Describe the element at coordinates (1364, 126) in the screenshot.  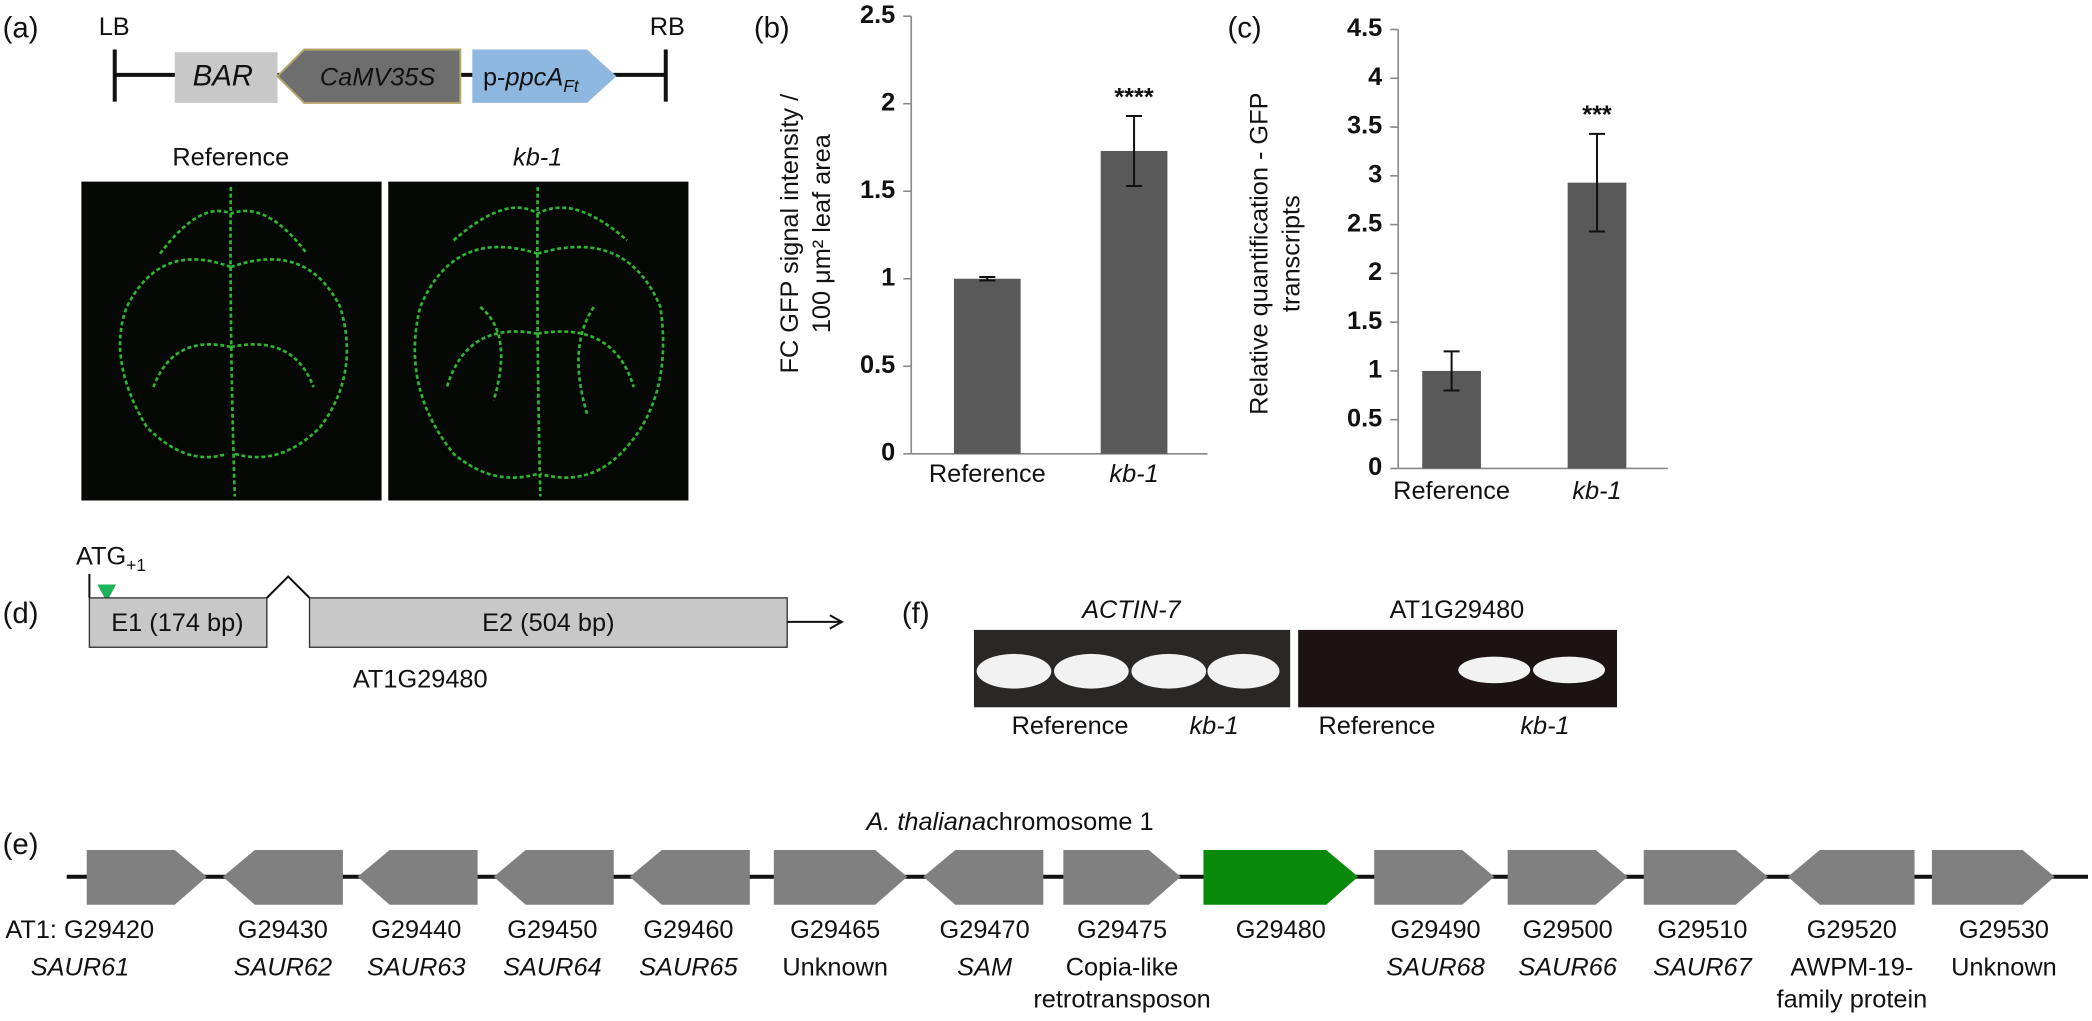
I see `label: 3.5` at that location.